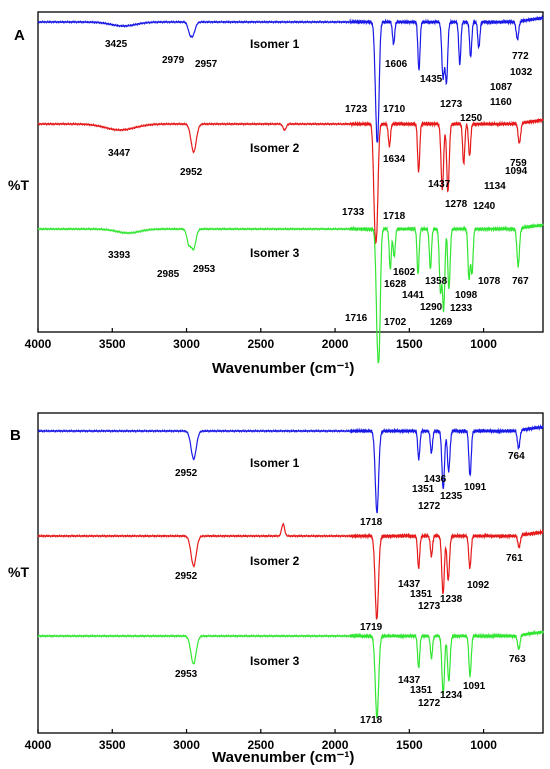  Describe the element at coordinates (521, 72) in the screenshot. I see `peak-label: 1032` at that location.